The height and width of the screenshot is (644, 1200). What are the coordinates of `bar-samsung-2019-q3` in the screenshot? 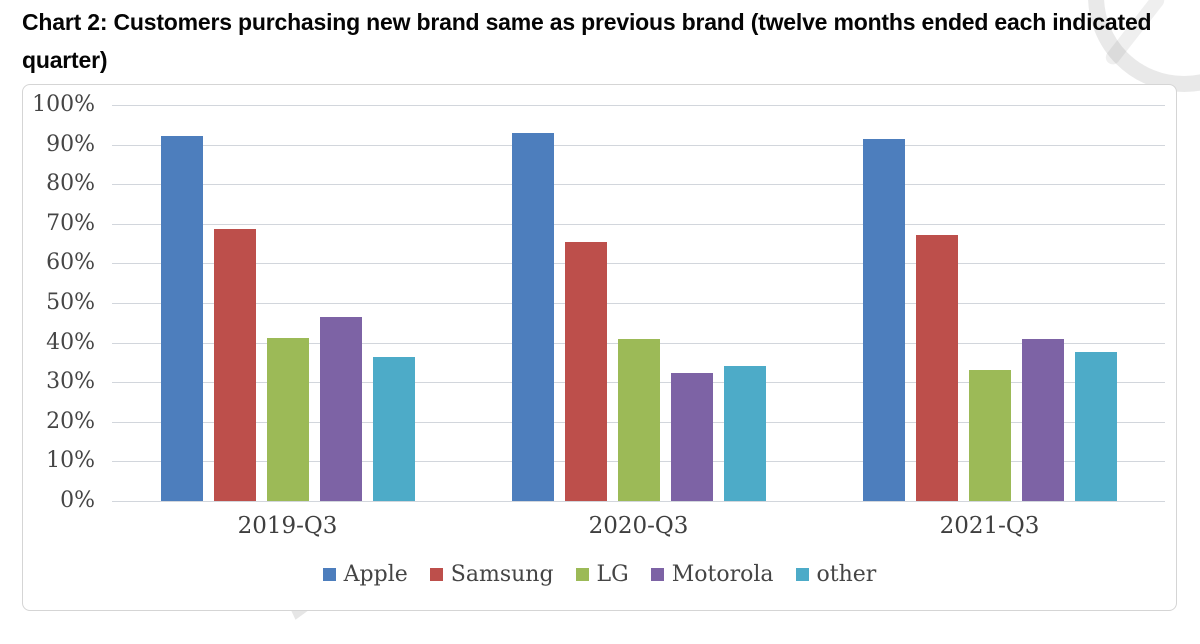 It's located at (234, 364).